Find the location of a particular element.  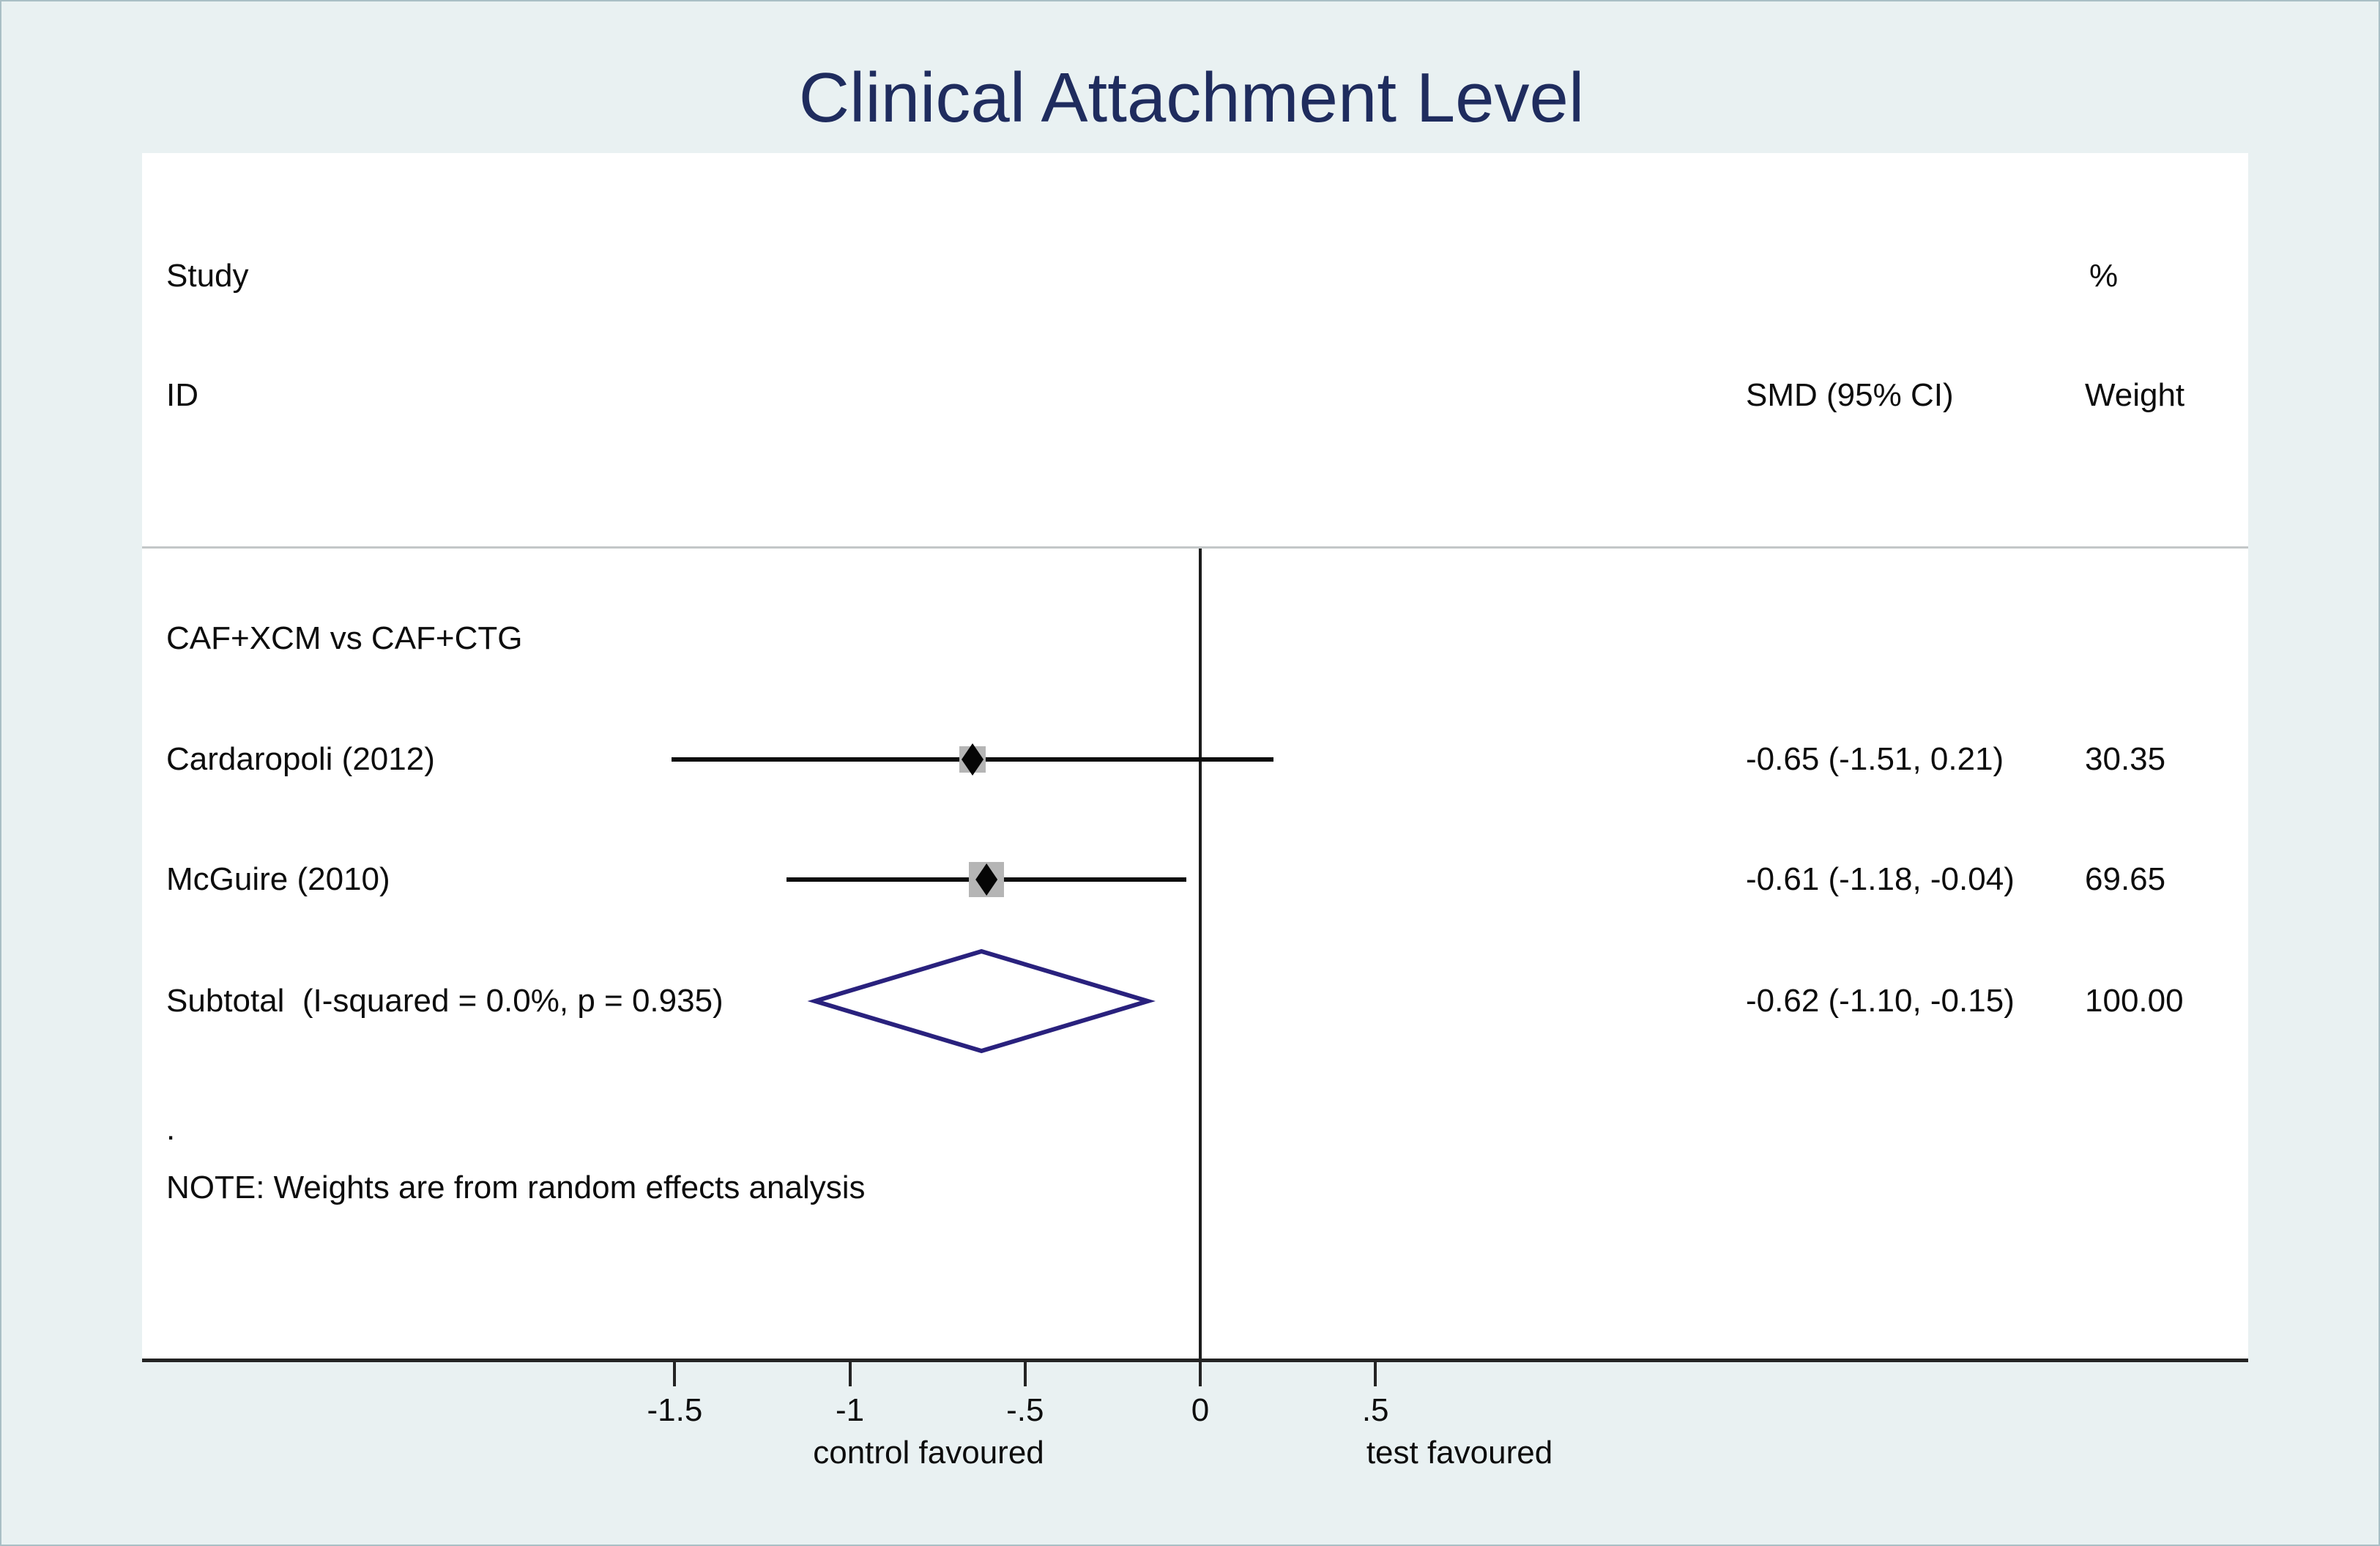

axis-tick-label: .5 is located at coordinates (1375, 1410).